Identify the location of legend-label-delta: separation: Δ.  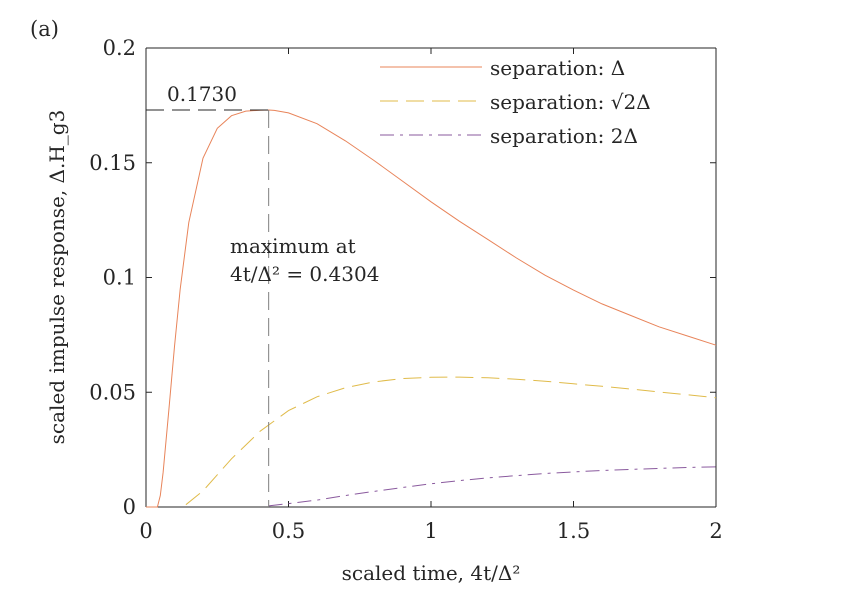
(557, 68).